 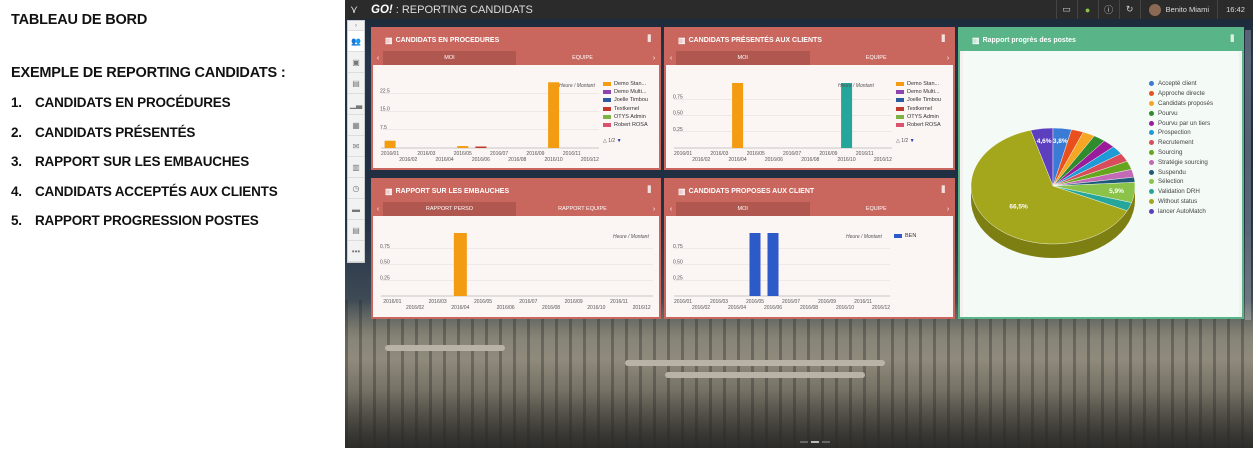 What do you see at coordinates (385, 110) in the screenshot?
I see `y-tick-label: 15.0` at bounding box center [385, 110].